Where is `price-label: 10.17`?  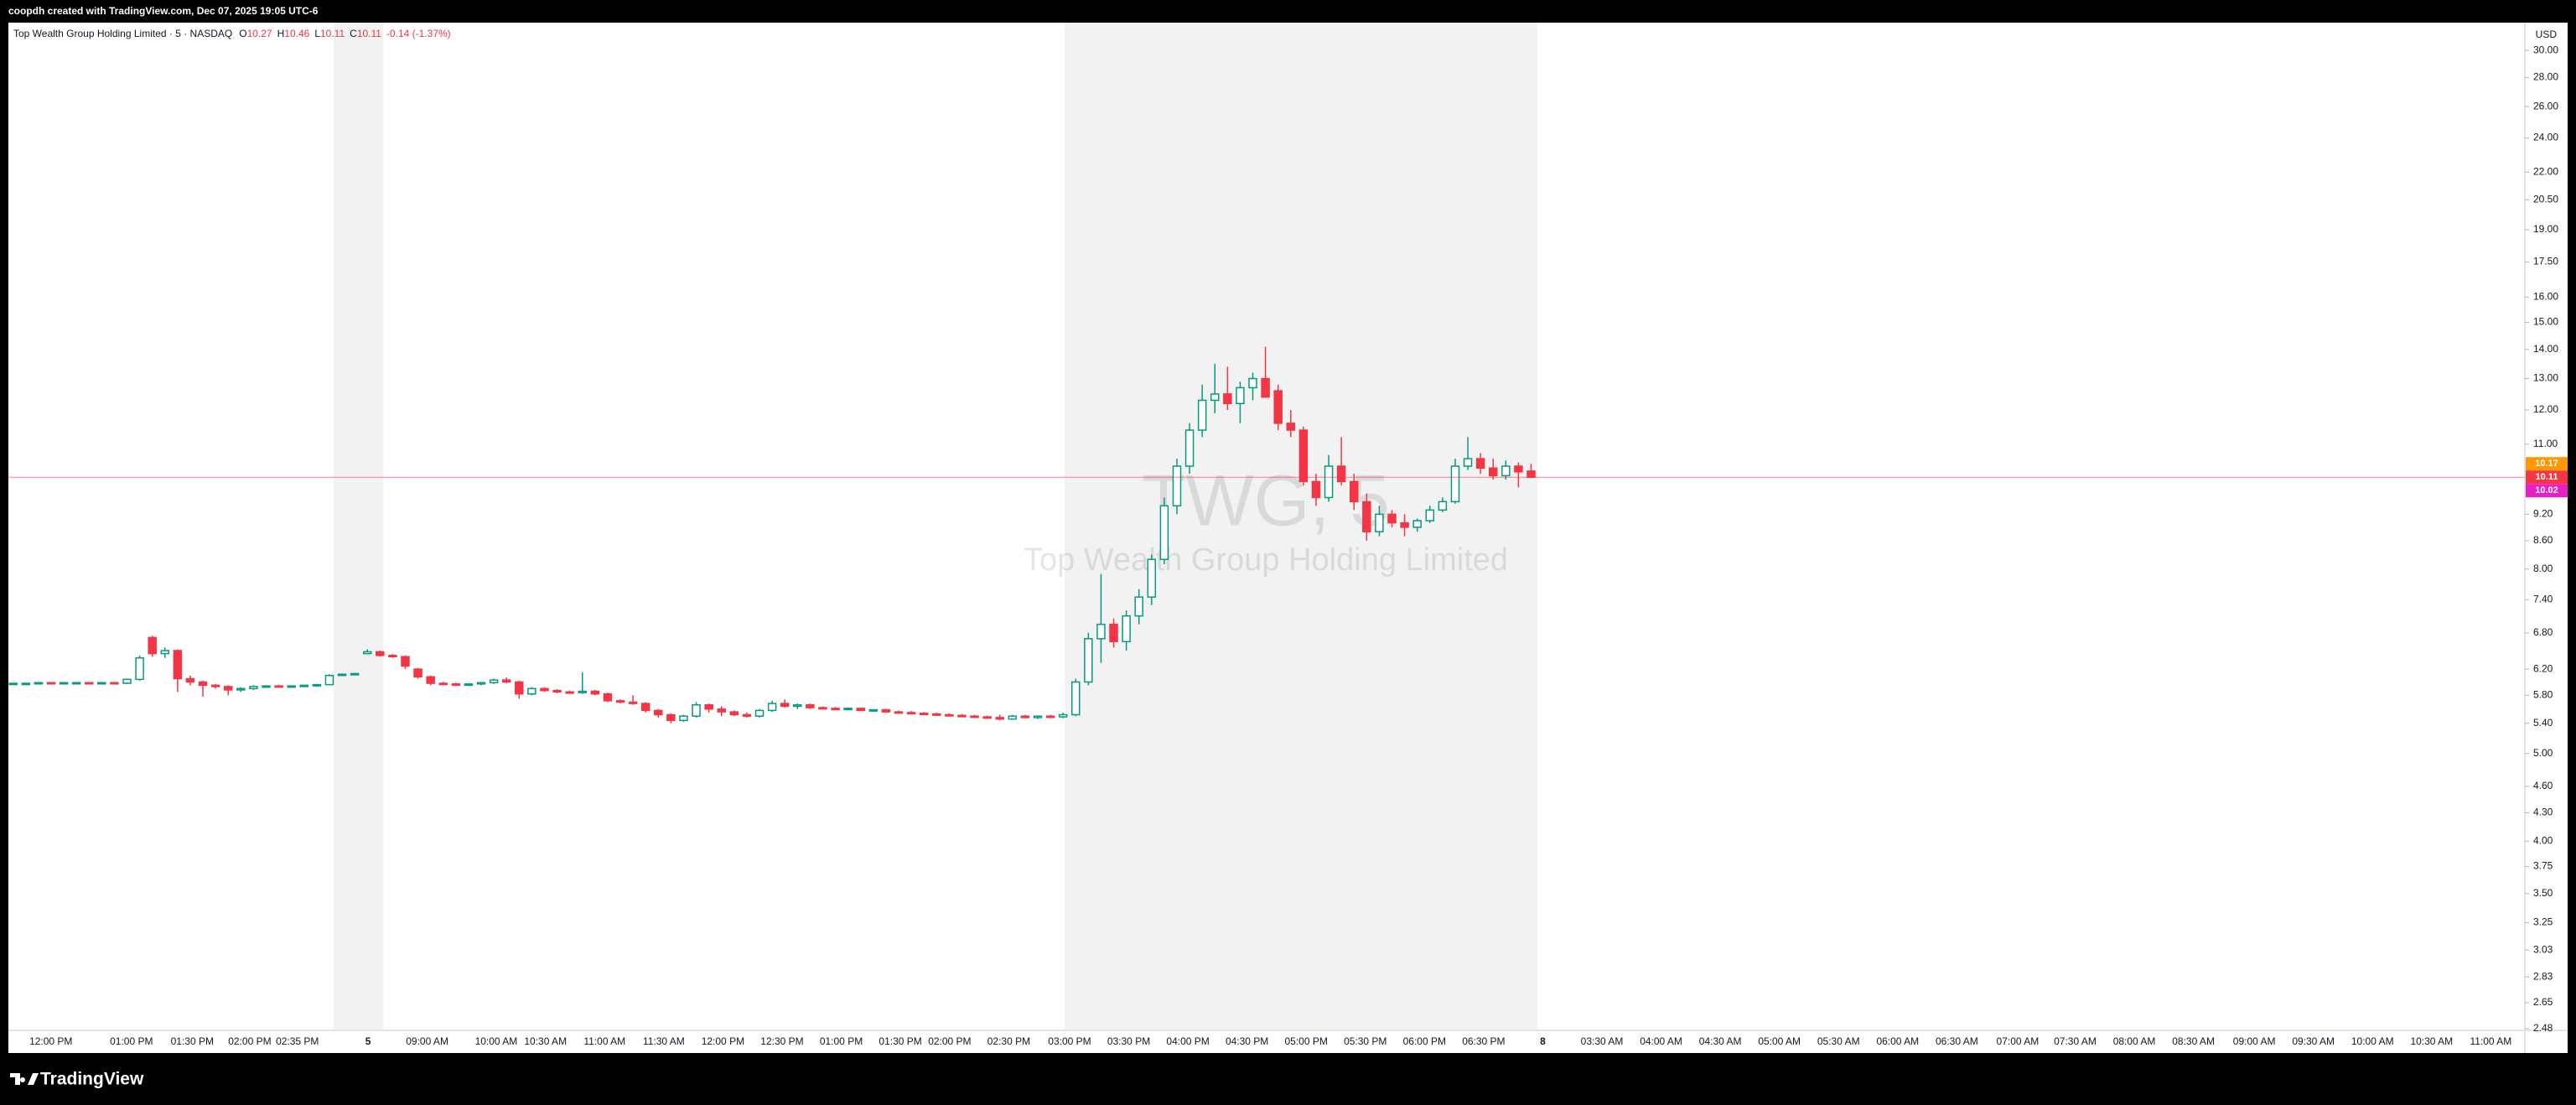
price-label: 10.17 is located at coordinates (2546, 464).